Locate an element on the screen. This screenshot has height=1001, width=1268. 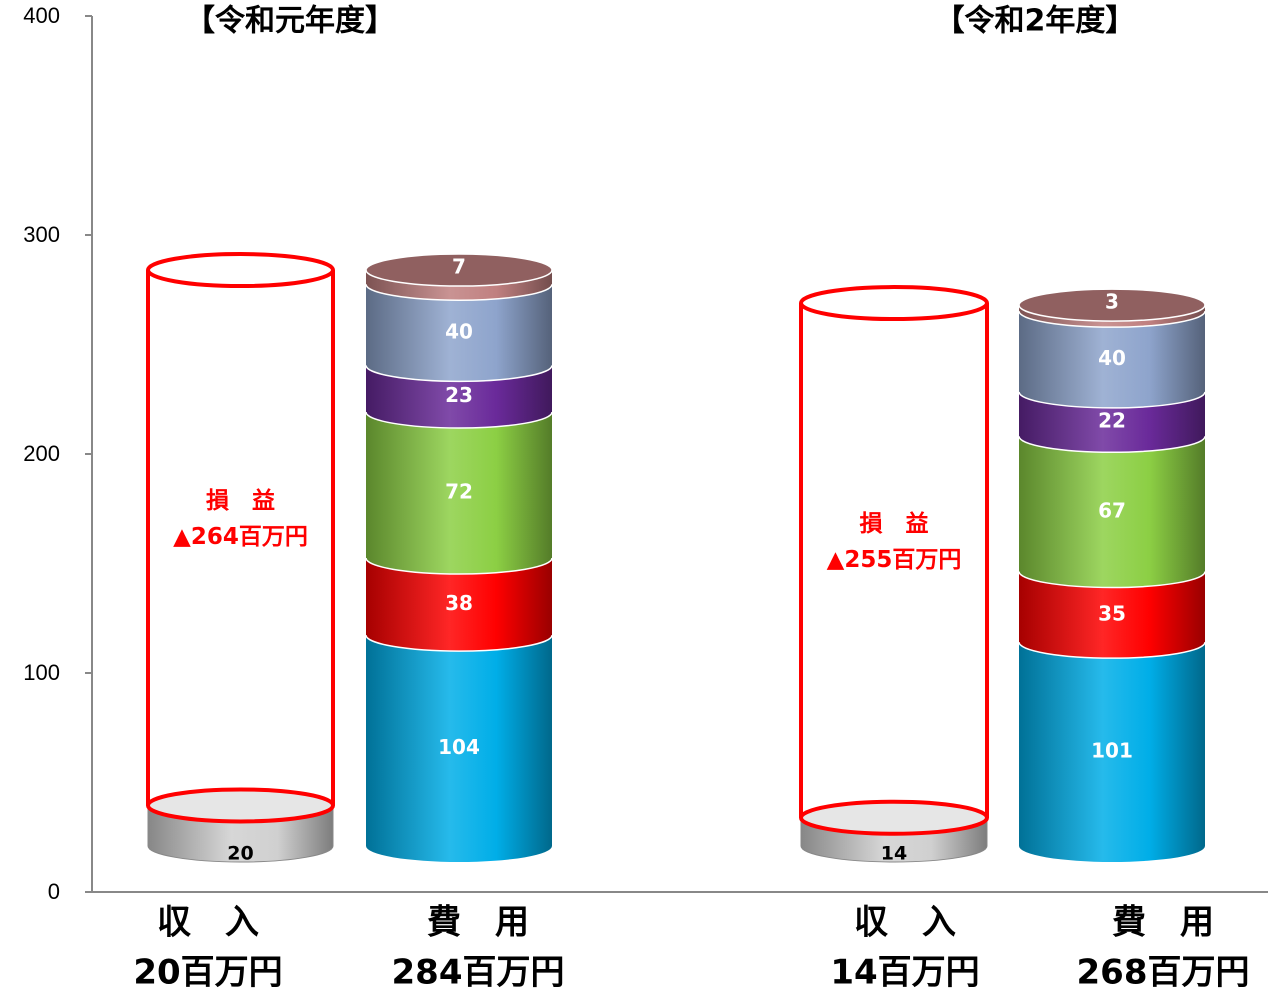
expense-value-label: 3 is located at coordinates (1112, 302).